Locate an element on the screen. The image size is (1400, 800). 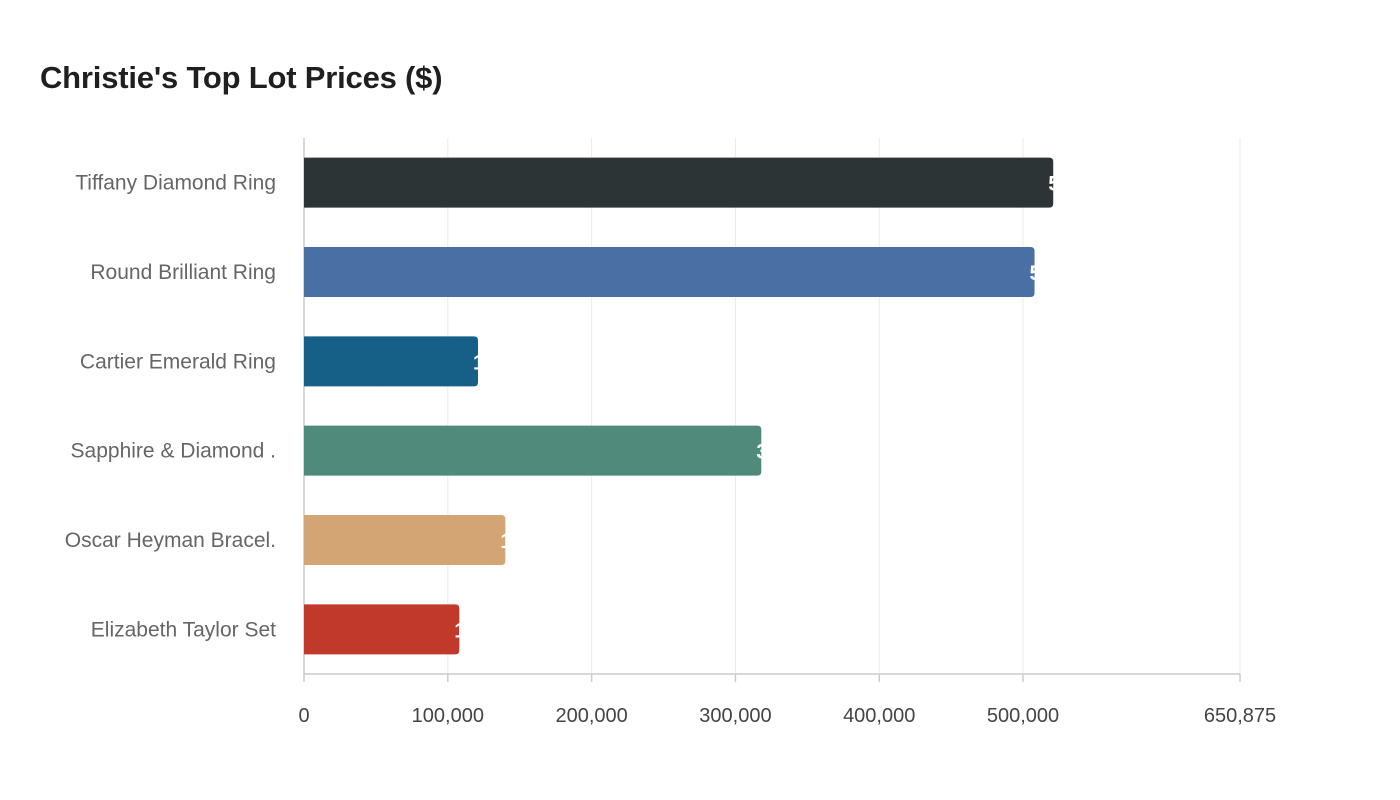
x-tick-label: 300,000 is located at coordinates (735, 716).